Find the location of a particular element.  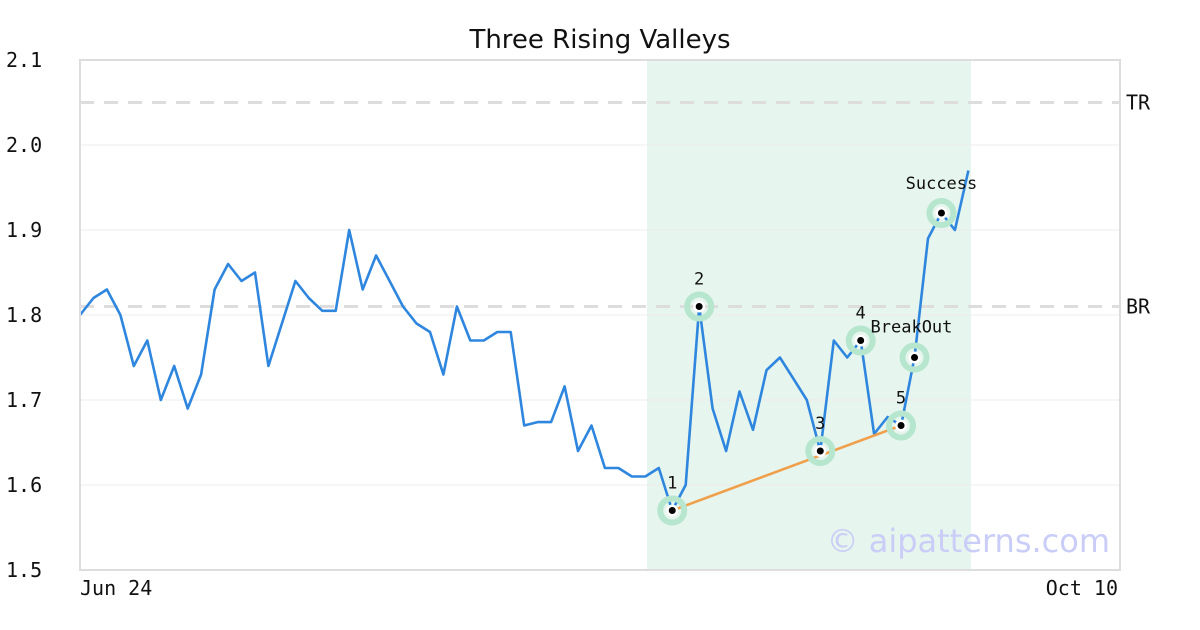

point-label-success: Success is located at coordinates (942, 184).